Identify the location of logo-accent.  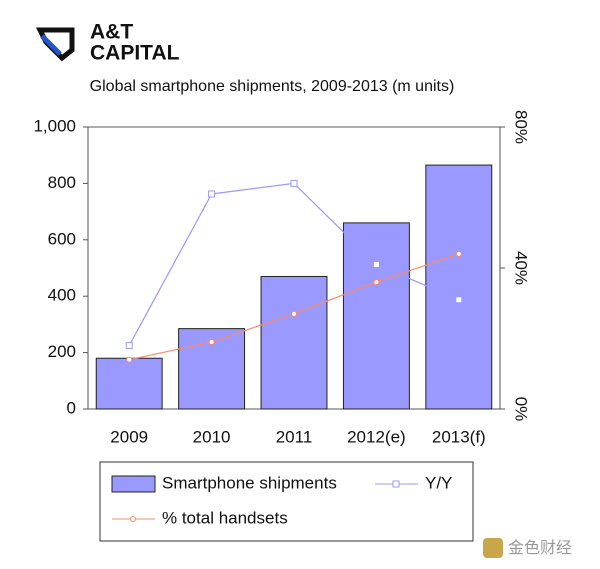
(51, 45).